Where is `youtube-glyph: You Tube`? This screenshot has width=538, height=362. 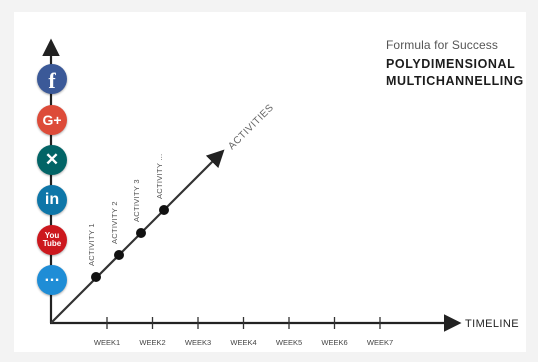
youtube-glyph: You Tube is located at coordinates (52, 239).